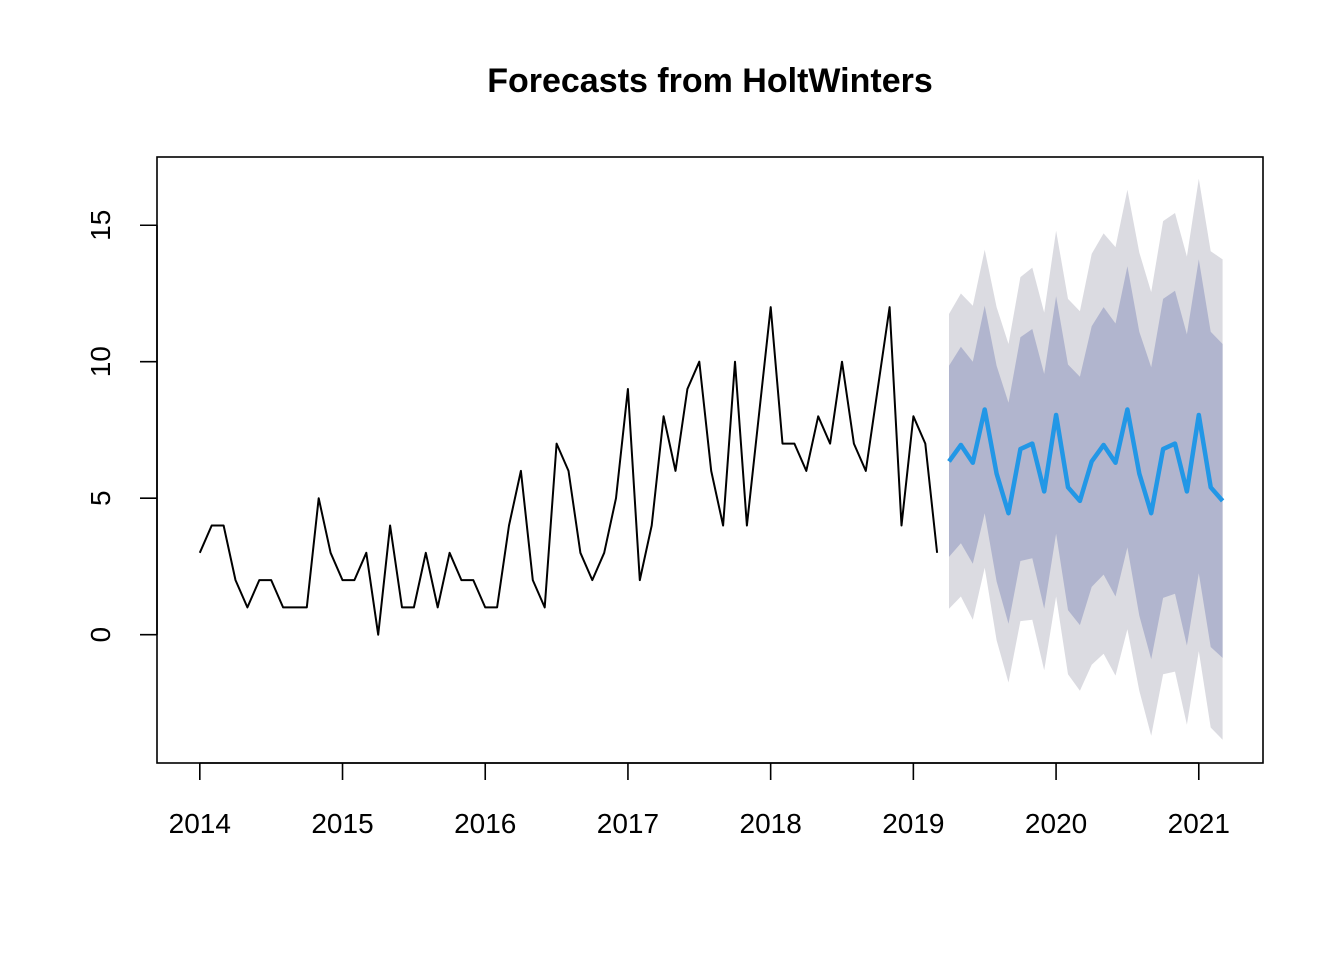 The image size is (1344, 960). I want to click on x-tick-label: 2014, so click(200, 823).